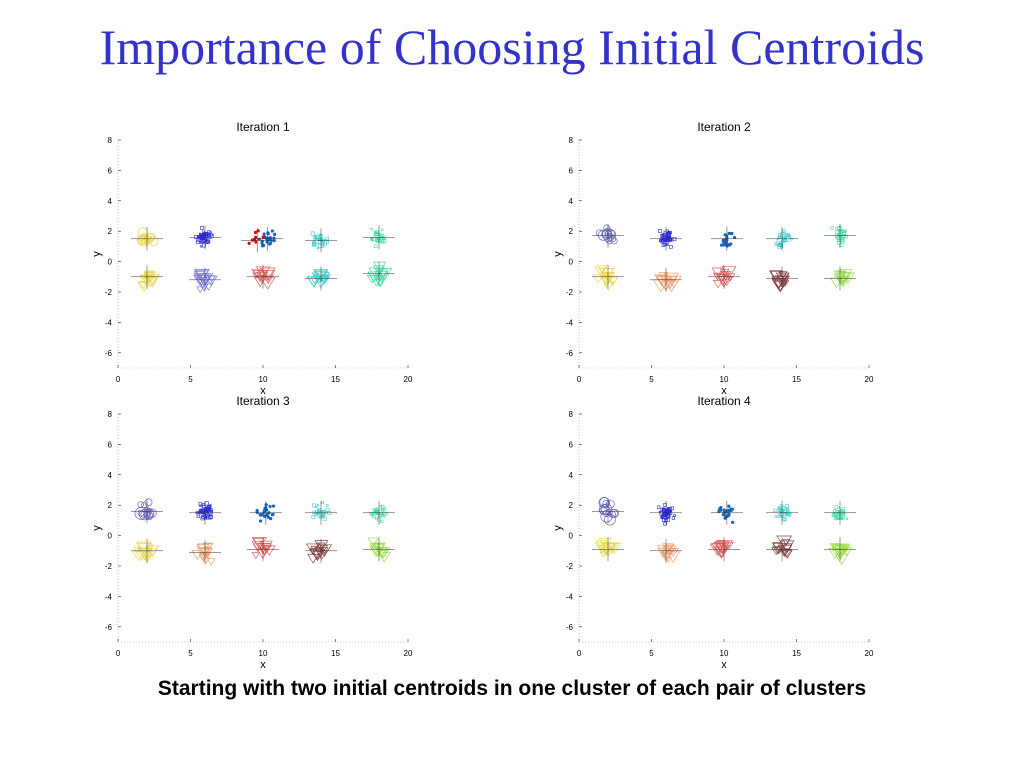 The width and height of the screenshot is (1024, 768). Describe the element at coordinates (558, 528) in the screenshot. I see `y-axis-label: y` at that location.